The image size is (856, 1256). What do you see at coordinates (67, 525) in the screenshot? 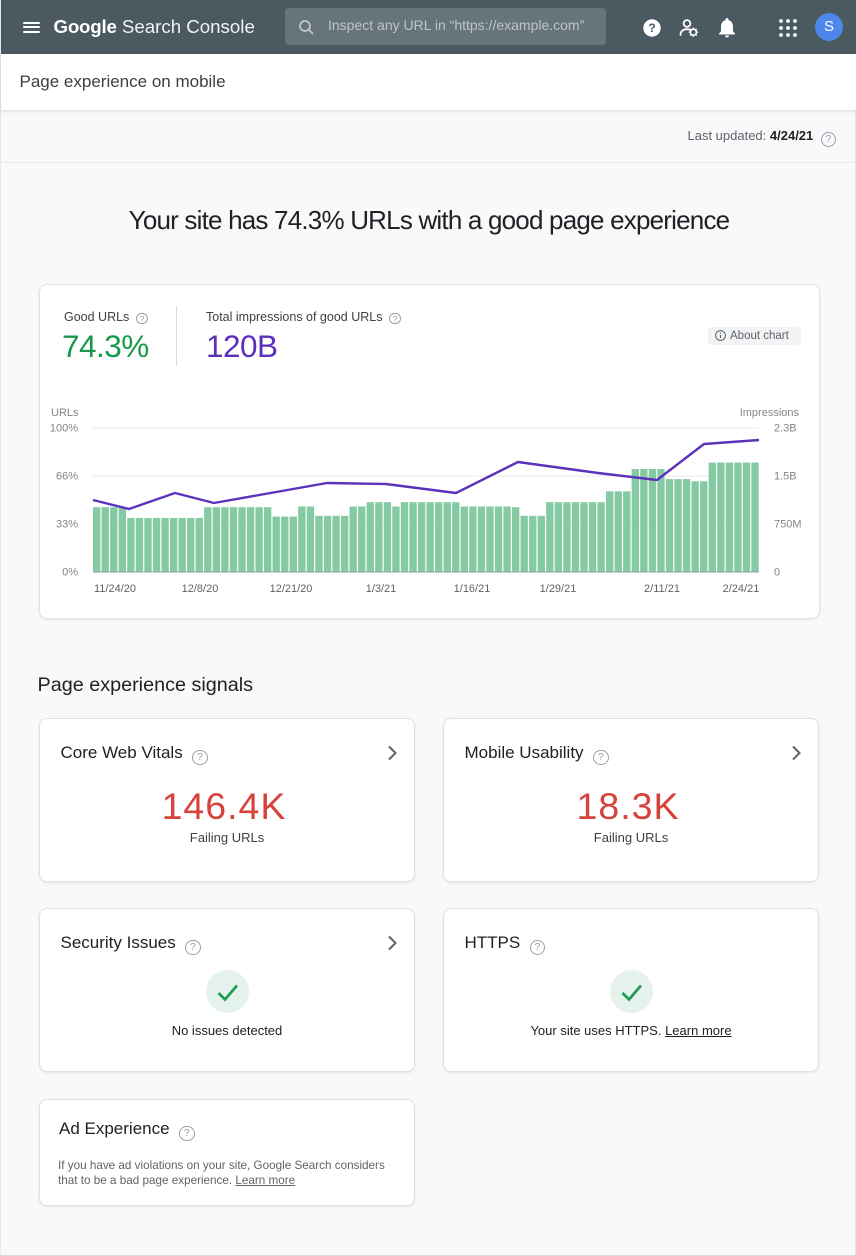
I see `svg-text: 33%` at bounding box center [67, 525].